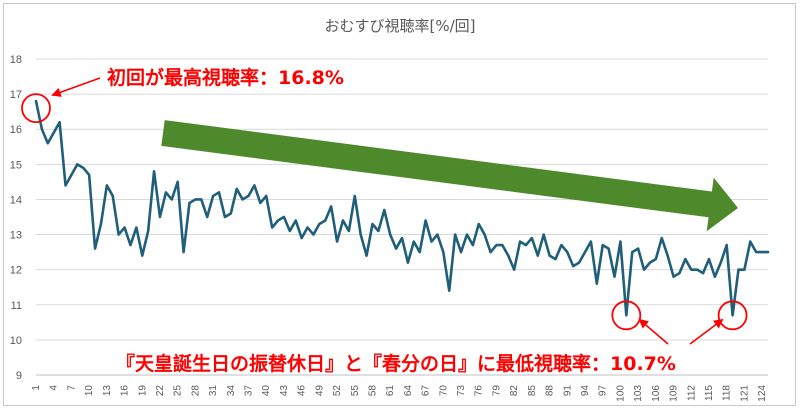 This screenshot has width=801, height=410. Describe the element at coordinates (71, 388) in the screenshot. I see `x-tick-label: 7` at that location.